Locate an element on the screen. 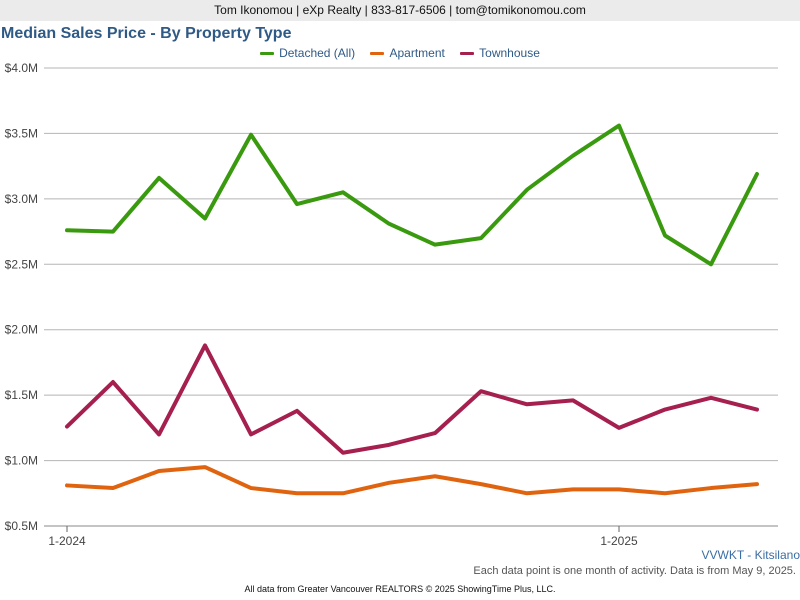  x-tick-label: 1-2025 is located at coordinates (619, 541).